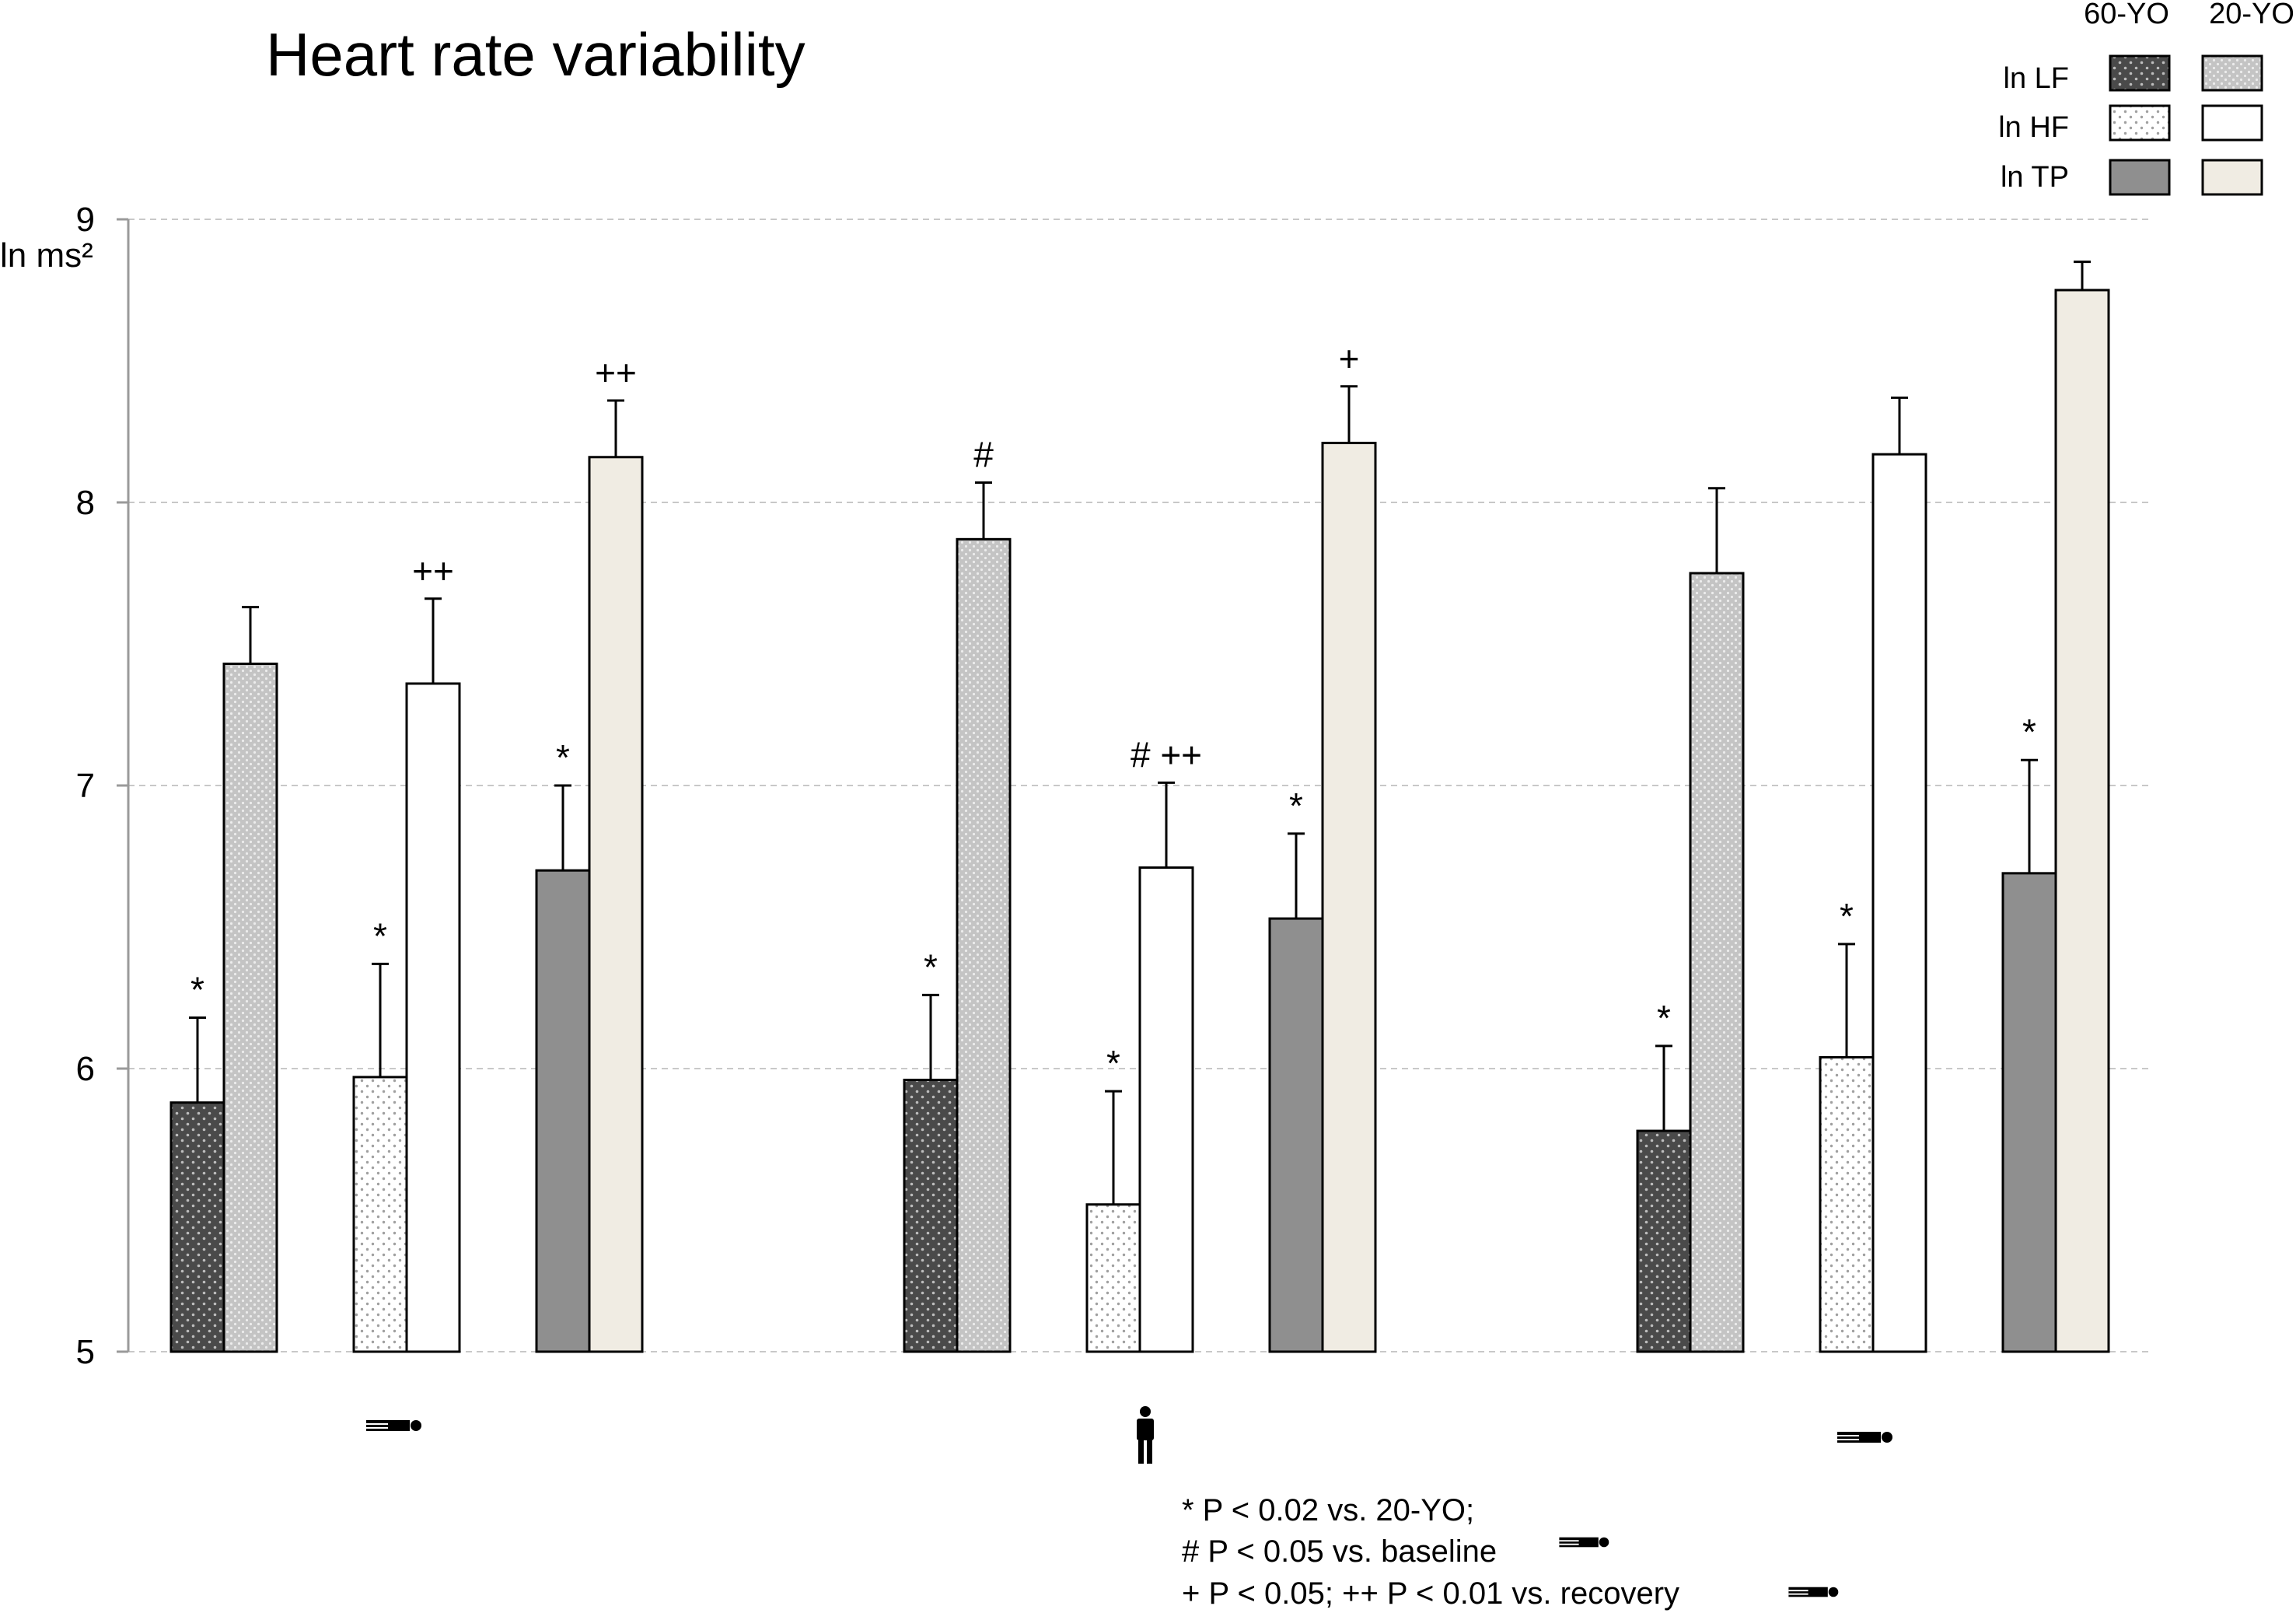  What do you see at coordinates (2036, 78) in the screenshot?
I see `legend-label-ln-lf: ln LF` at bounding box center [2036, 78].